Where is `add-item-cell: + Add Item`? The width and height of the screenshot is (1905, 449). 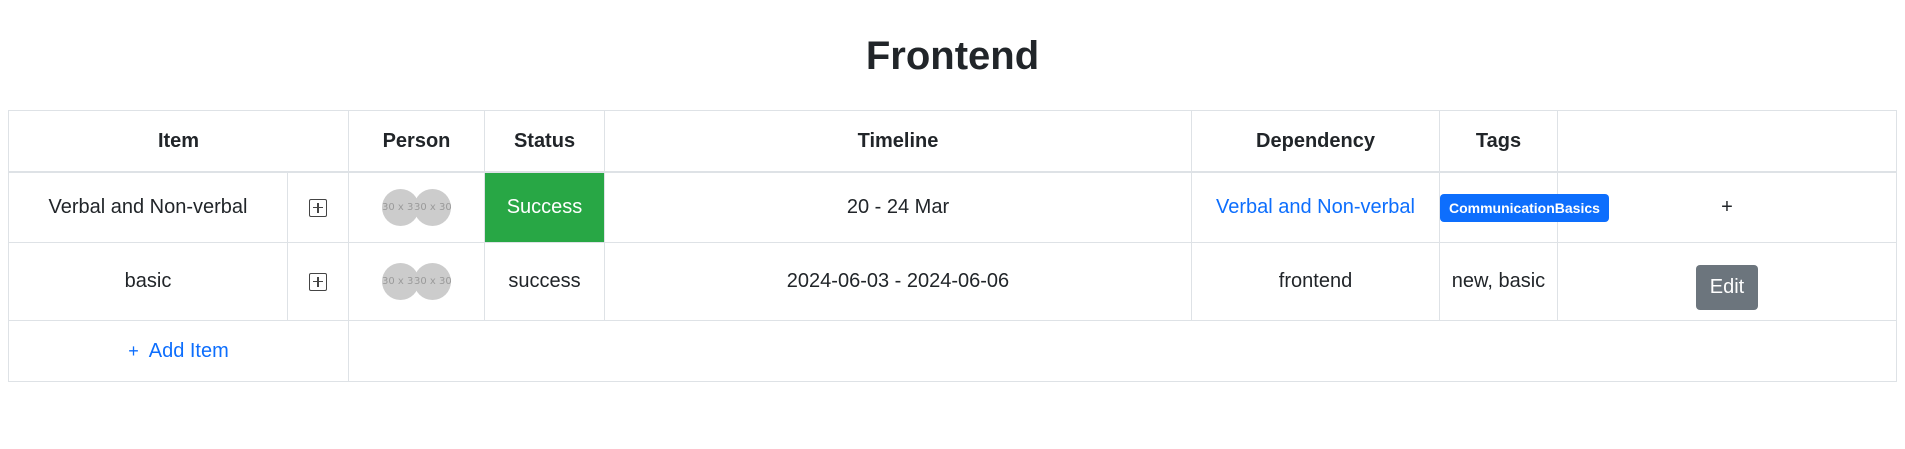
add-item-cell: + Add Item is located at coordinates (178, 351).